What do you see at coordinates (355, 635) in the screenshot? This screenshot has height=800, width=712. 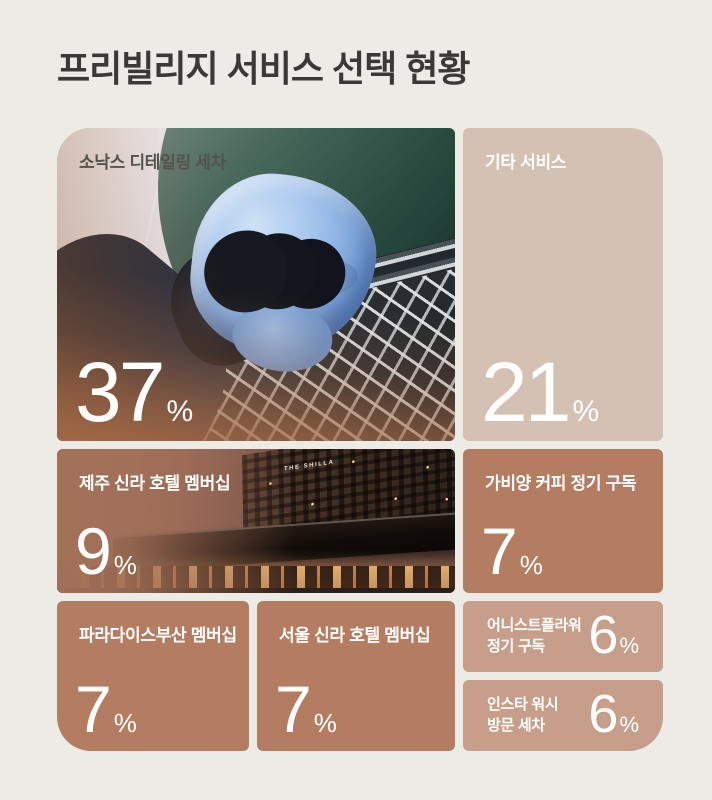 I see `tile-label: 서울 신라 호텔 멤버십` at bounding box center [355, 635].